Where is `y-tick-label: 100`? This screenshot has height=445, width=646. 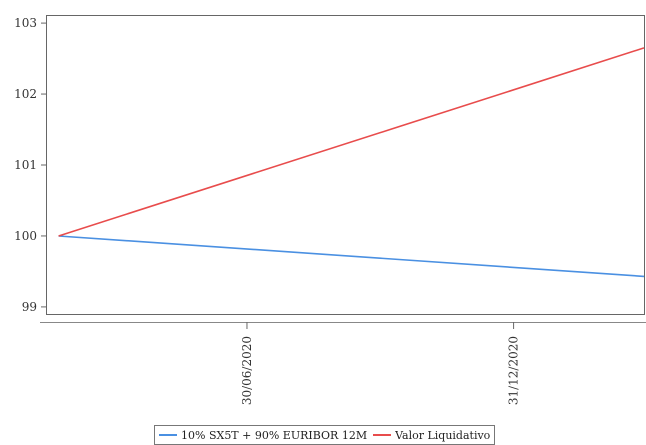
y-tick-label: 100 is located at coordinates (25, 236).